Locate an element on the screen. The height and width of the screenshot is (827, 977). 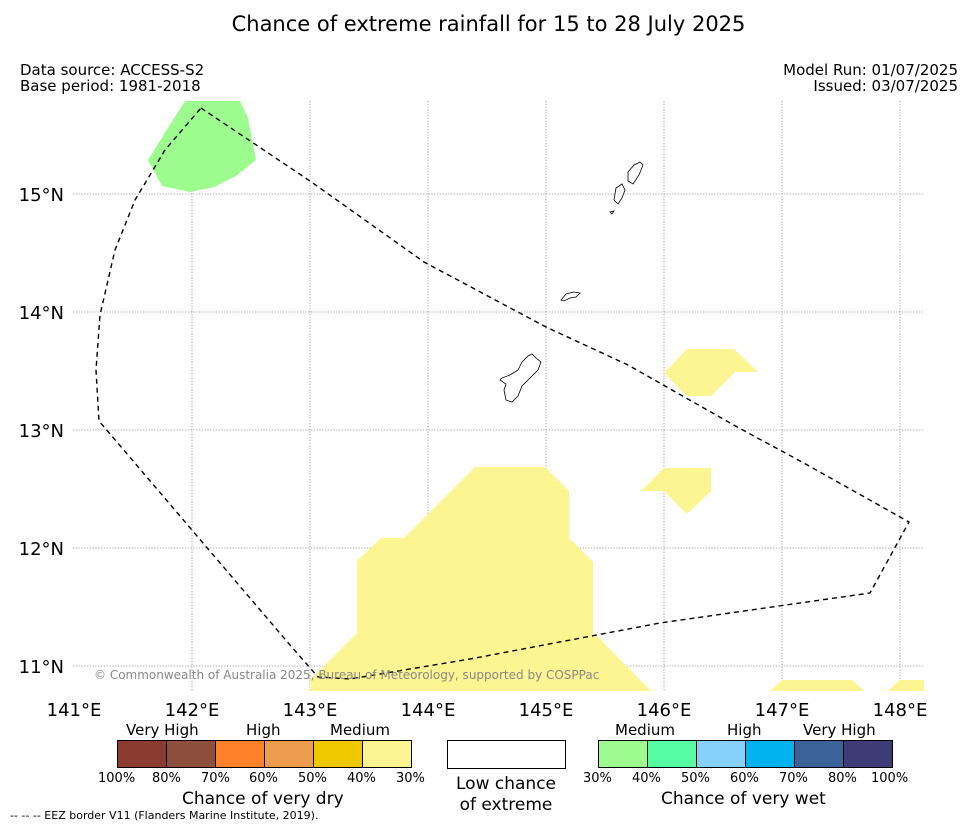
legend-wet-tick: 80% is located at coordinates (842, 778).